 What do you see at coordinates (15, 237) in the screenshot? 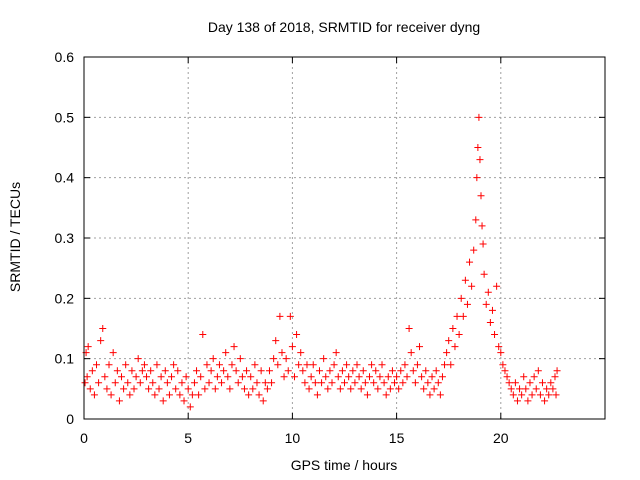
I see `y-axis-label: SRMTID / TECUs` at bounding box center [15, 237].